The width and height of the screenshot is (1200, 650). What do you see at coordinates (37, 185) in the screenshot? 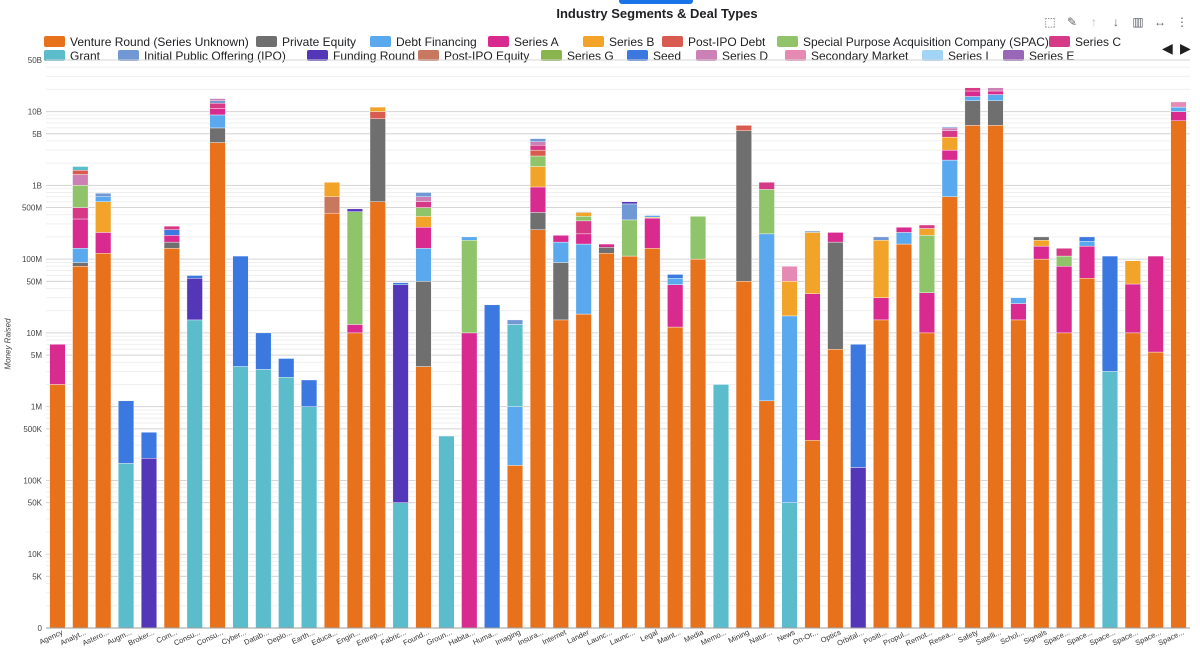
I see `y-tick-label: 1B` at bounding box center [37, 185].